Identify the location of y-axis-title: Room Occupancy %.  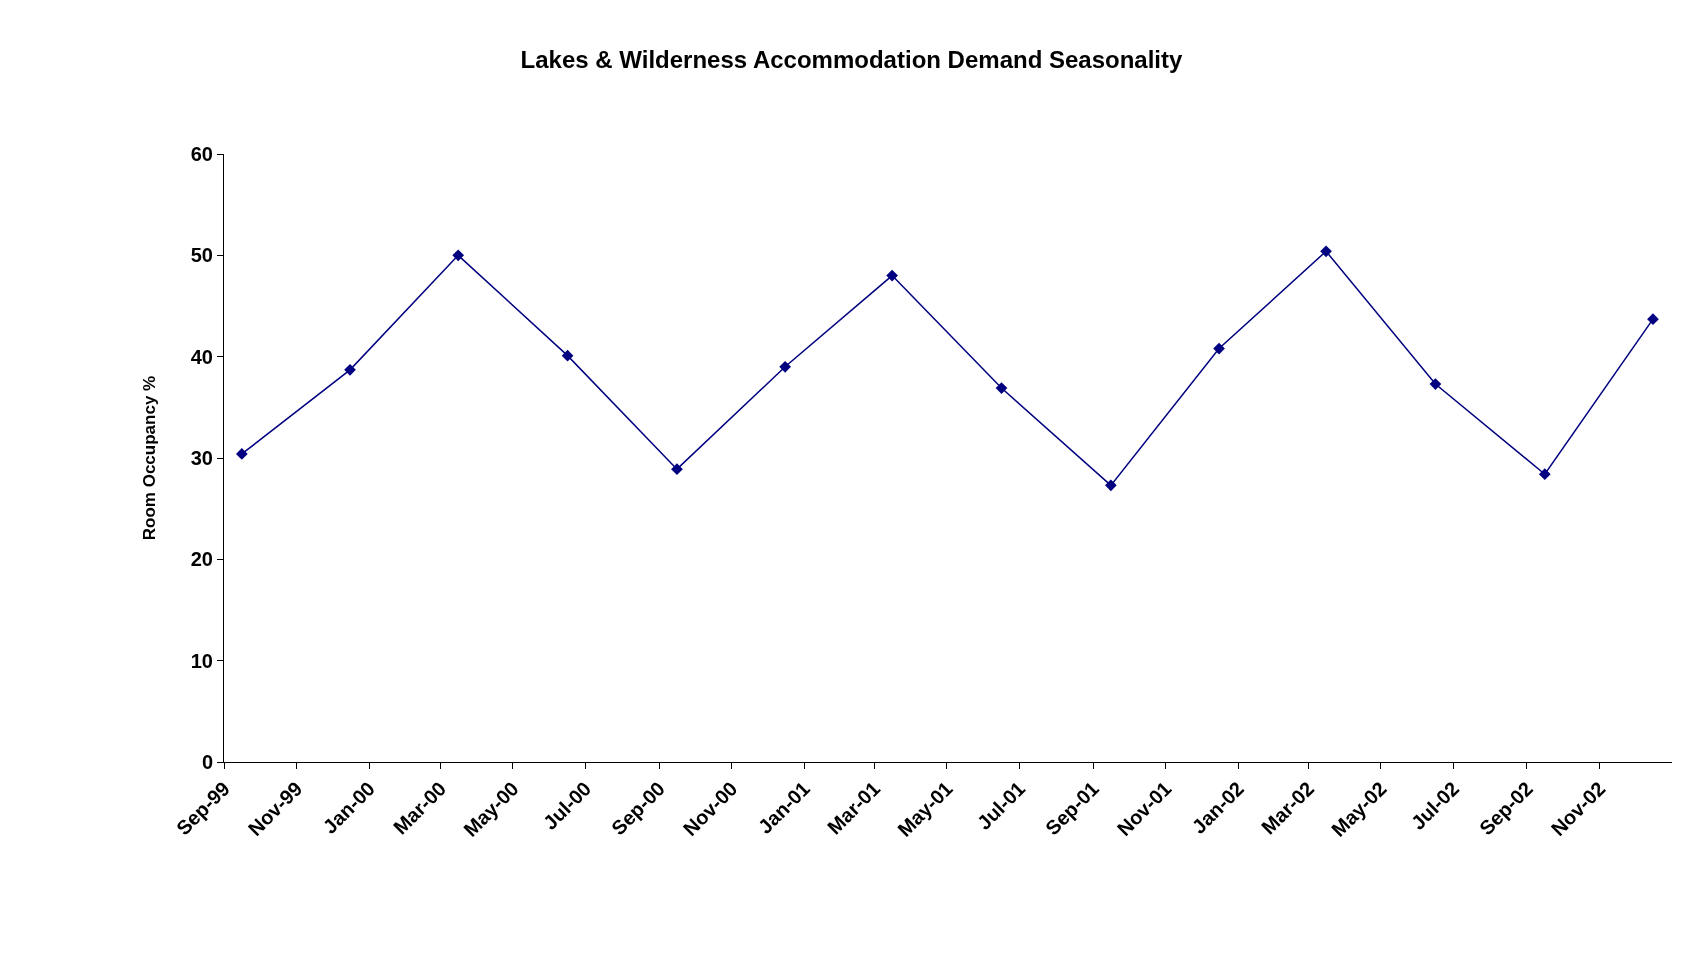
(150, 458).